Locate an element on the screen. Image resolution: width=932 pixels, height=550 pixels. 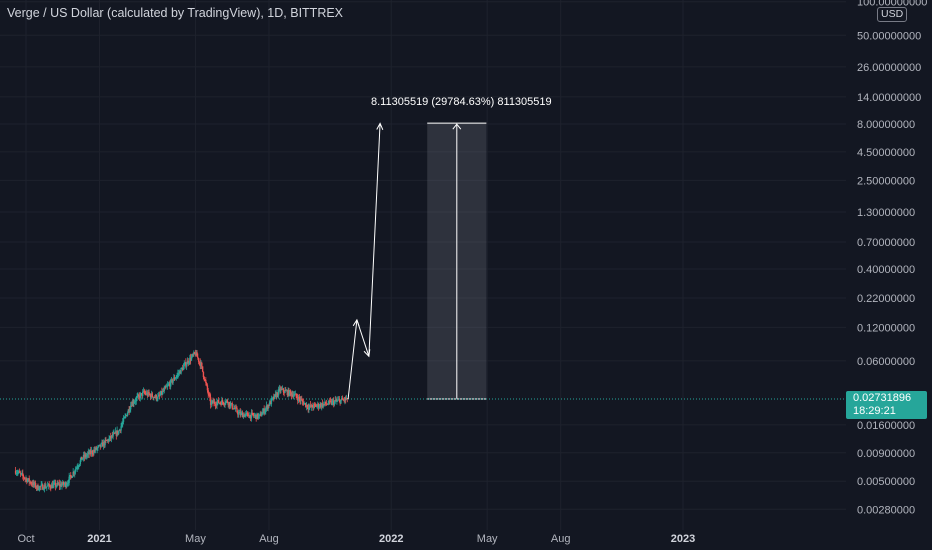
y-tick-label: 4.50000000 is located at coordinates (886, 153).